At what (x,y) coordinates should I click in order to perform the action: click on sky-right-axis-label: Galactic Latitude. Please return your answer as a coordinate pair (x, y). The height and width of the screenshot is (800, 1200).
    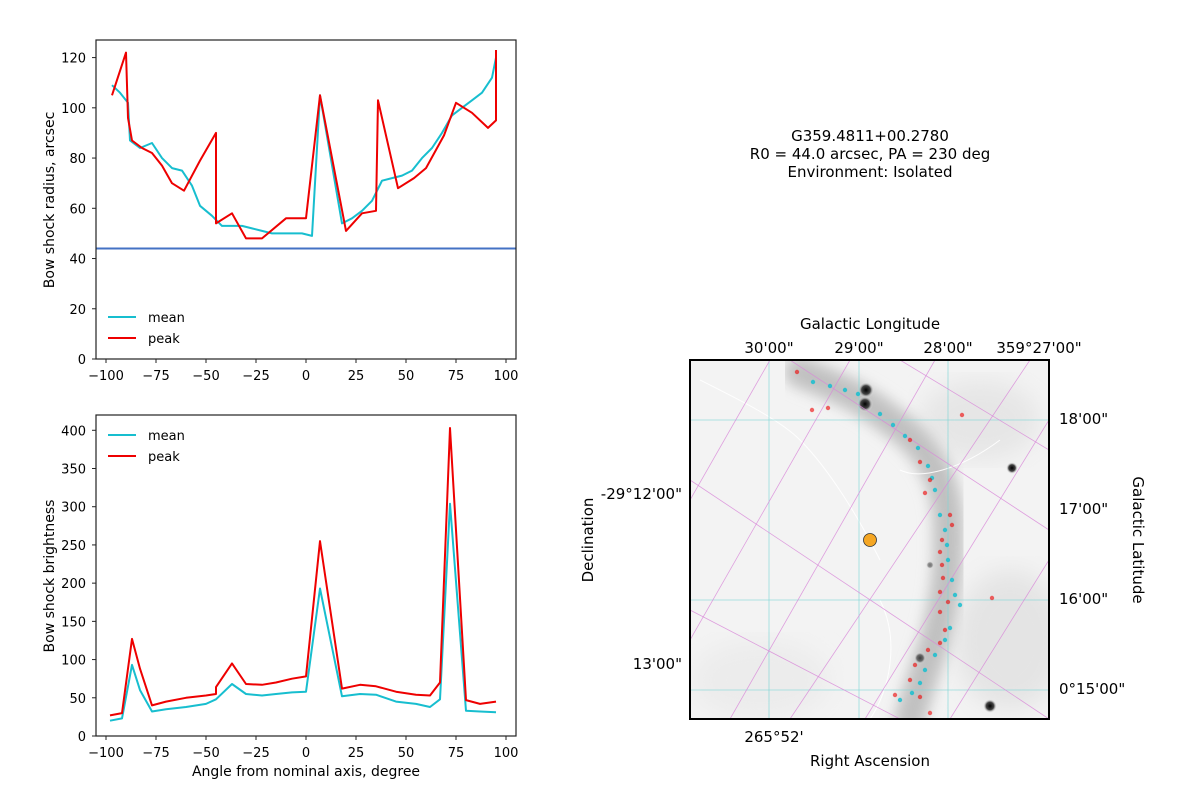
    Looking at the image, I should click on (1138, 539).